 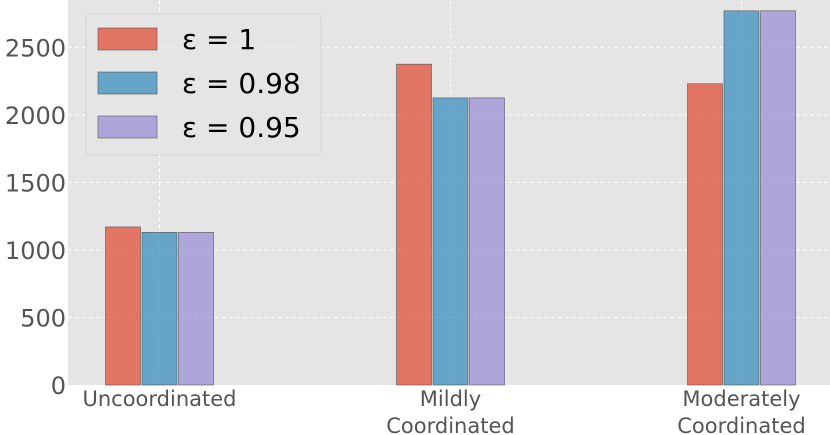 What do you see at coordinates (241, 83) in the screenshot?
I see `legend-label: ε = 0.98` at bounding box center [241, 83].